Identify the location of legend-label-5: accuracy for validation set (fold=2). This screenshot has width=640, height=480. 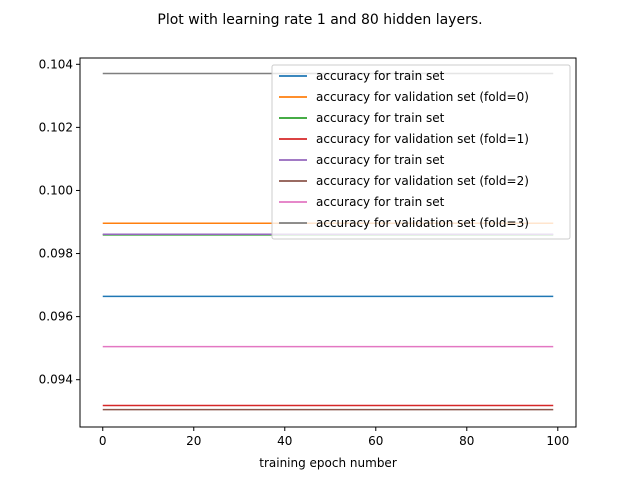
(422, 181).